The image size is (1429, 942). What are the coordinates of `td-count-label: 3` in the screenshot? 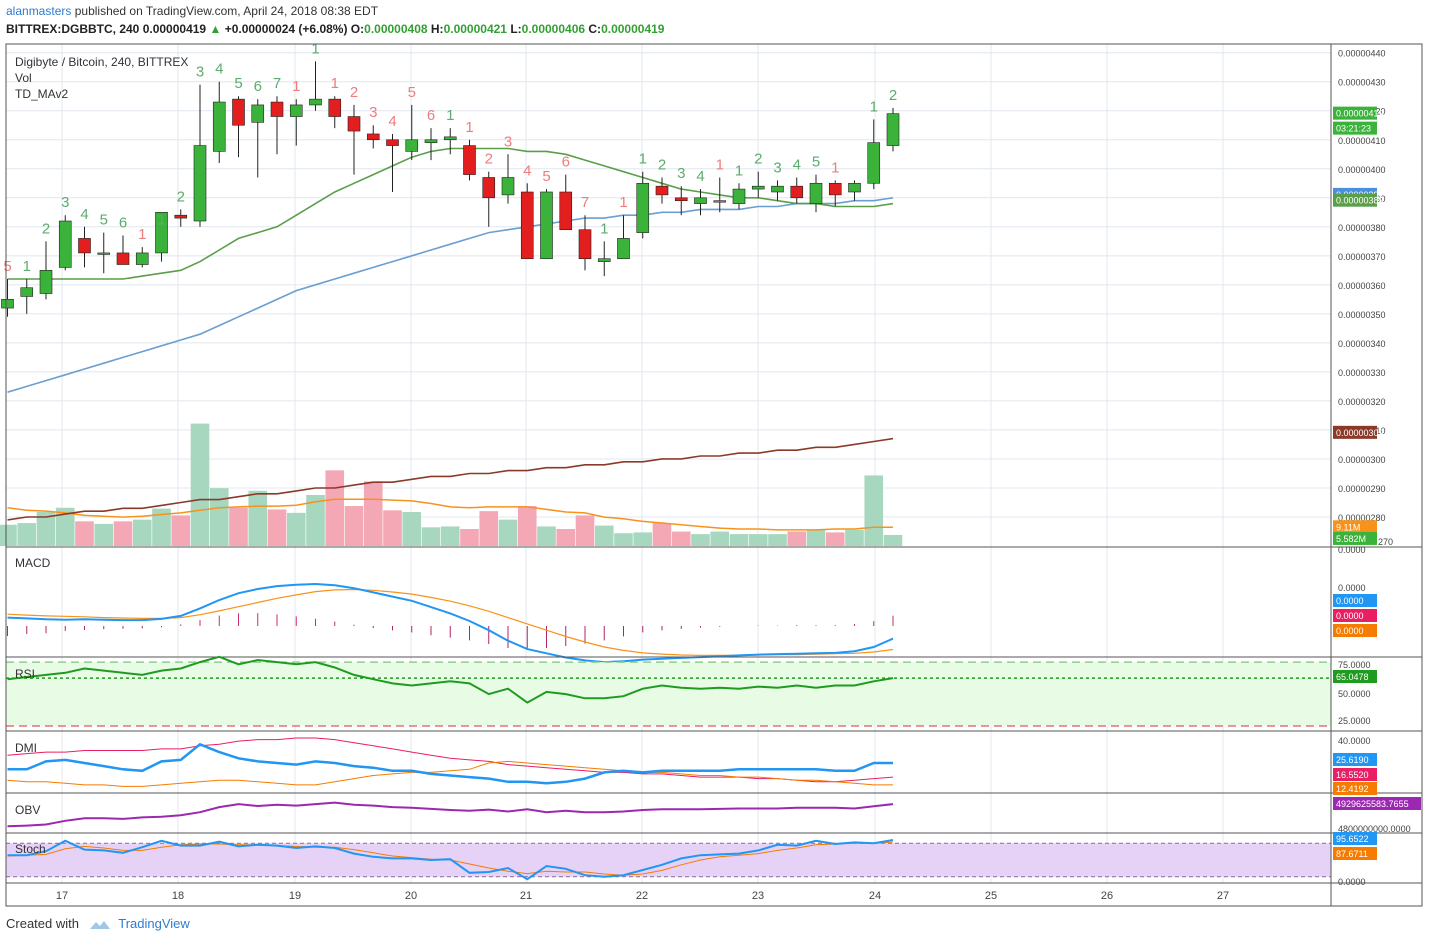 It's located at (65, 202).